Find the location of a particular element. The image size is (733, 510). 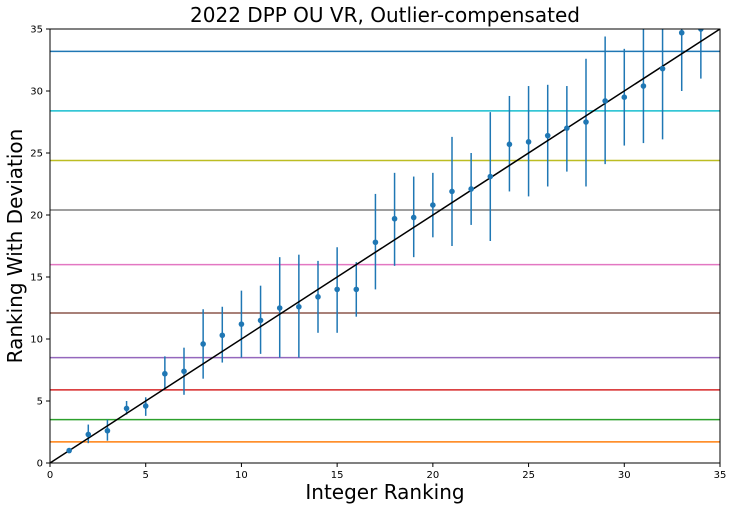

x-tick-label: 25 is located at coordinates (528, 475).